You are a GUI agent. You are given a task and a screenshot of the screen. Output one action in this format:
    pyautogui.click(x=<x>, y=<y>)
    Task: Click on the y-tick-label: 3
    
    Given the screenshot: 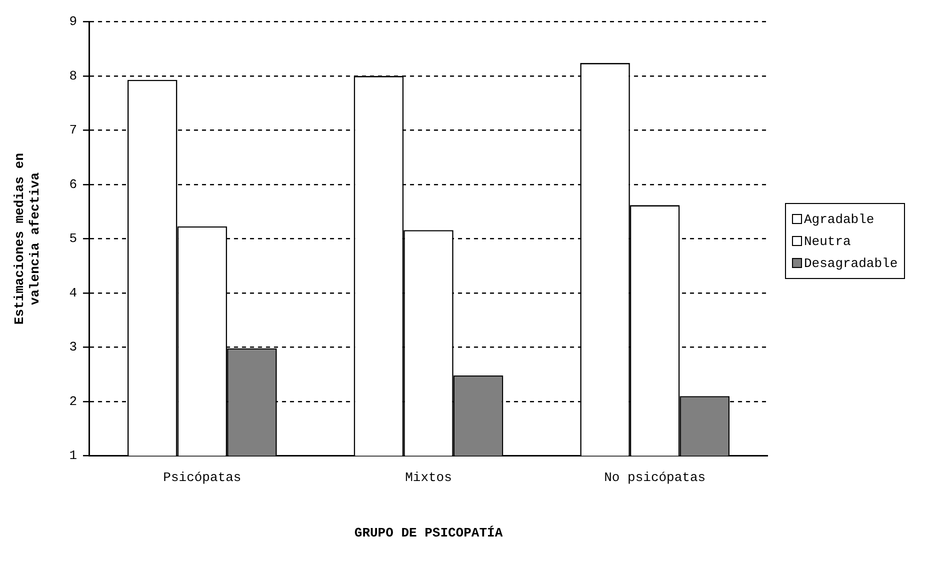 What is the action you would take?
    pyautogui.click(x=73, y=347)
    